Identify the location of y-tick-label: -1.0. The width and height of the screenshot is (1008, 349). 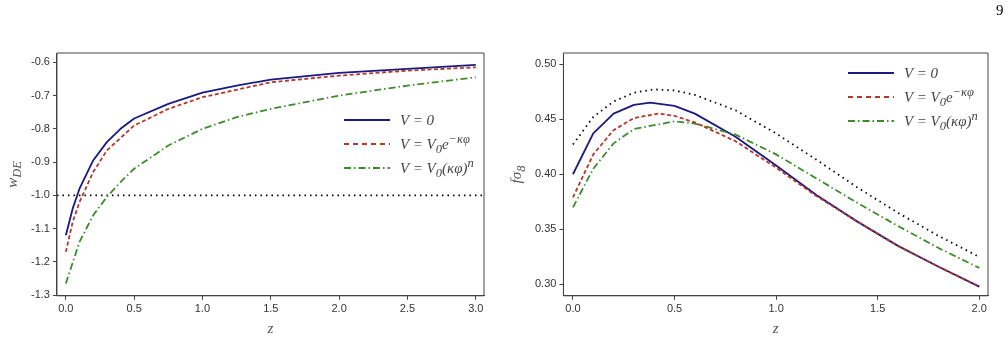
(40, 194).